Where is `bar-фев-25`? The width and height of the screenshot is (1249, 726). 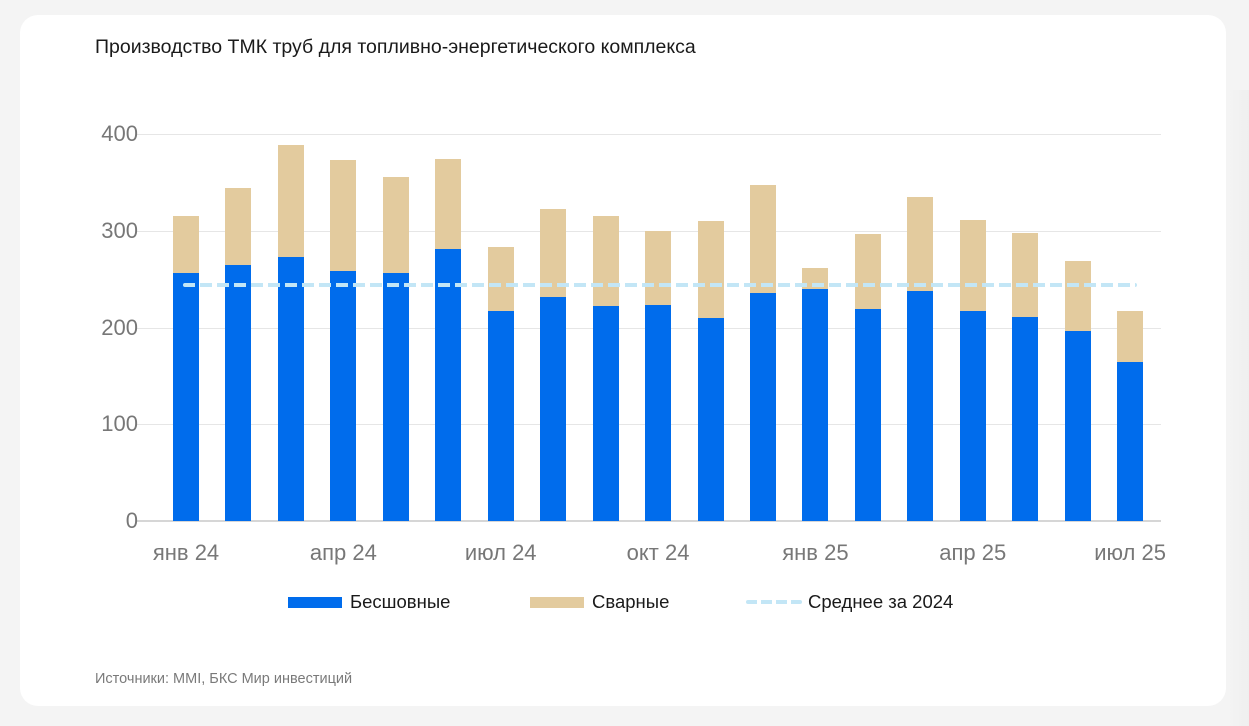 bar-фев-25 is located at coordinates (867, 377).